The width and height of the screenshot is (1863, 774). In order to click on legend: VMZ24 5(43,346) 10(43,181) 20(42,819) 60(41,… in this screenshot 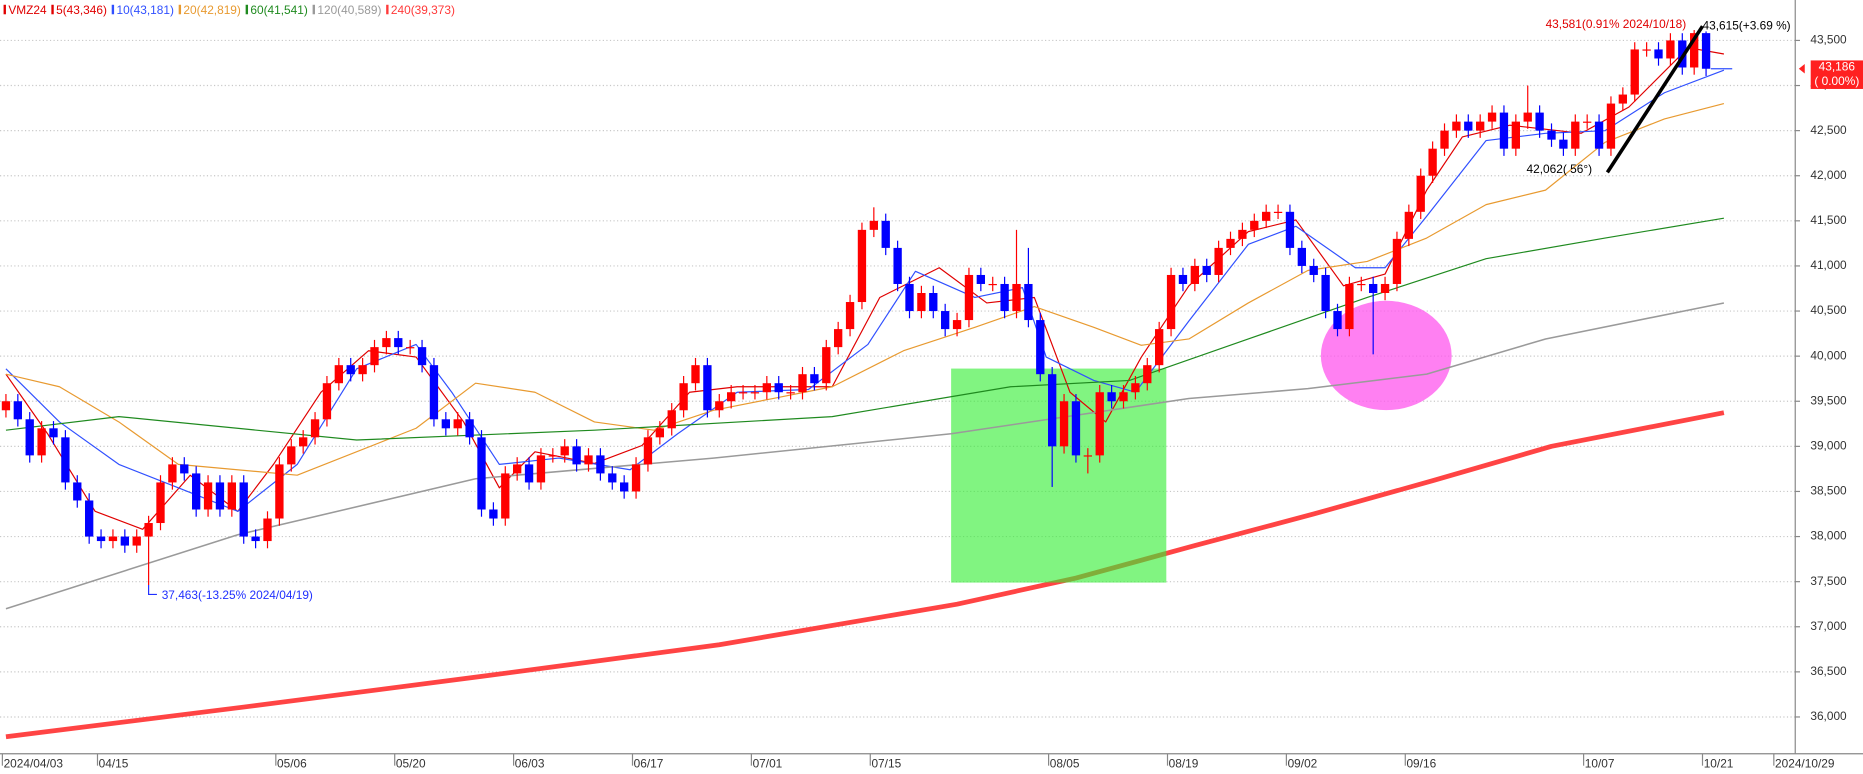, I will do `click(229, 10)`.